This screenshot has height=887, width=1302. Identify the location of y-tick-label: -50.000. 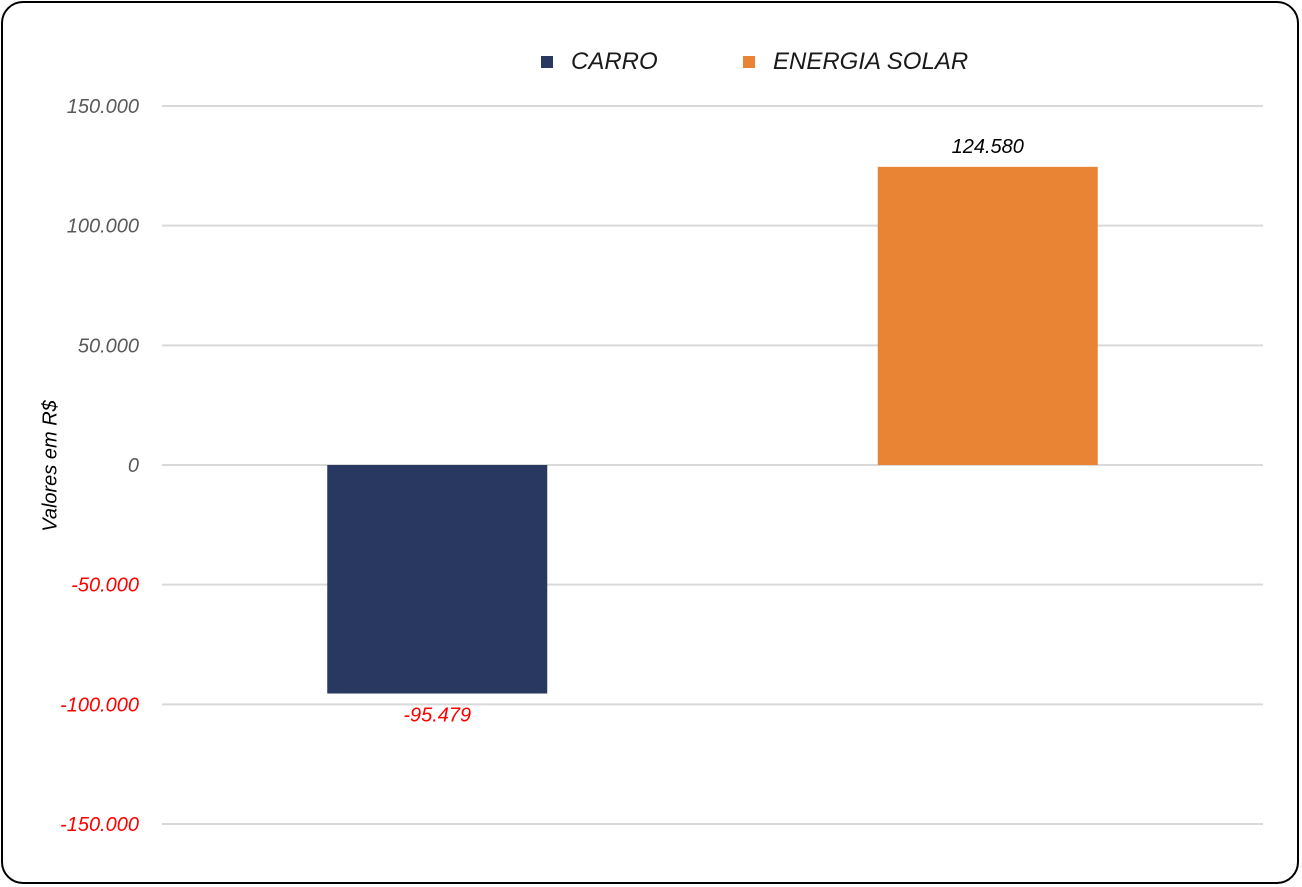
(105, 586).